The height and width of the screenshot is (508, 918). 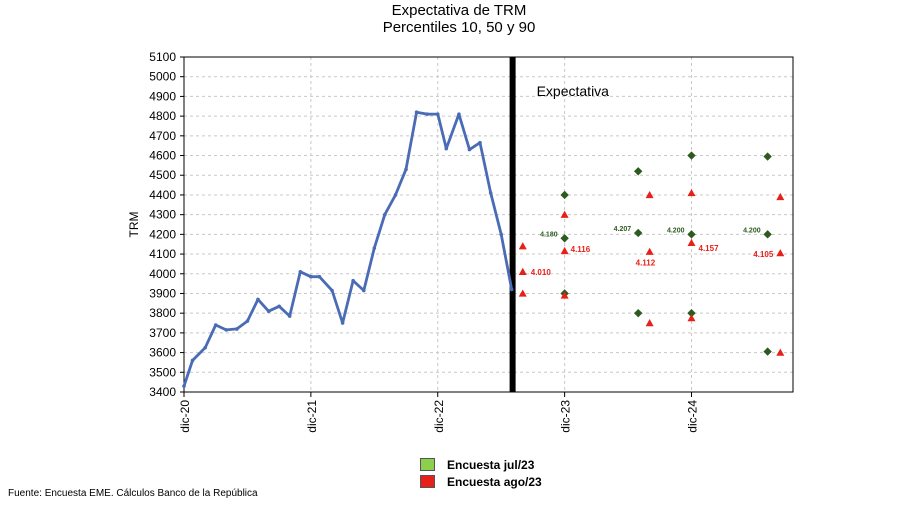 I want to click on jul-median-label: 4.180, so click(x=549, y=234).